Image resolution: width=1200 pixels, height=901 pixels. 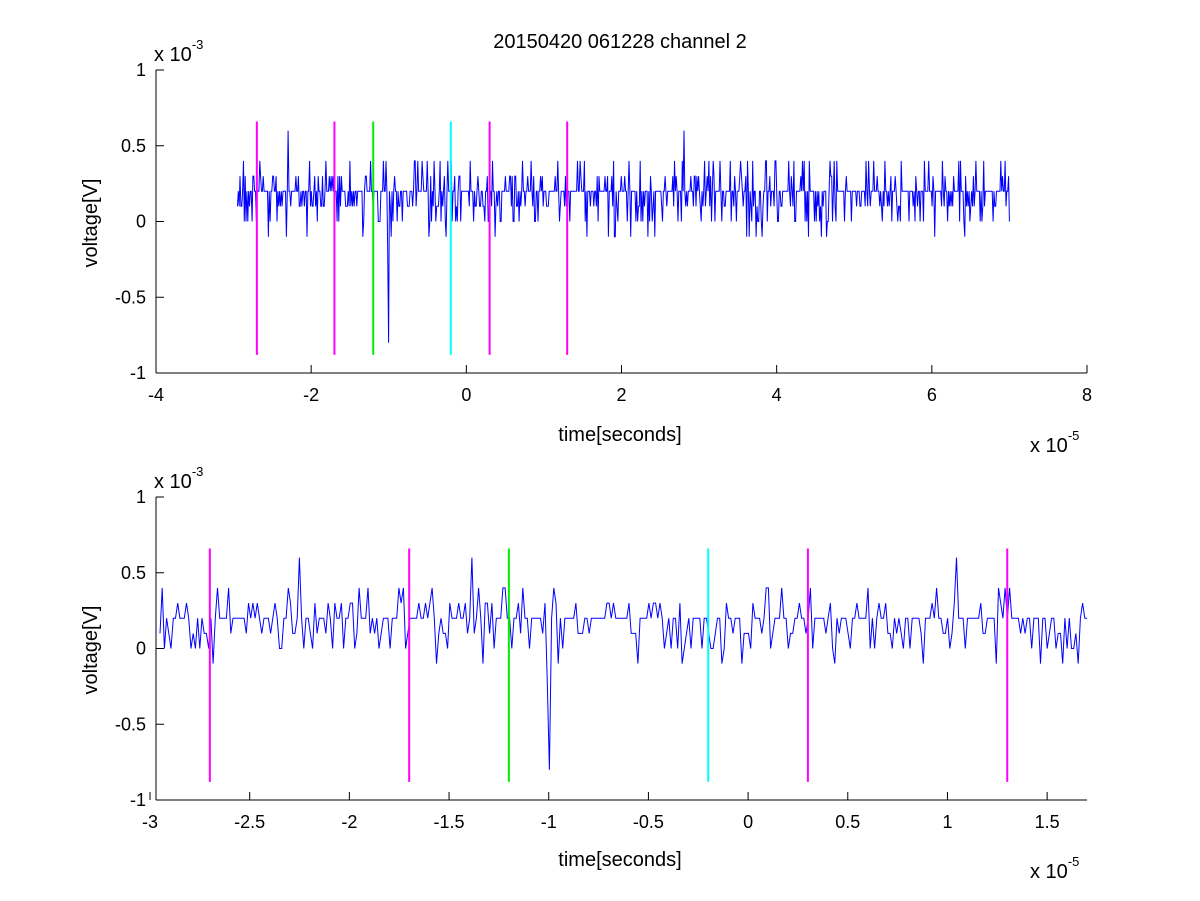 What do you see at coordinates (173, 55) in the screenshot?
I see `top-y-multiplier-base: x 10` at bounding box center [173, 55].